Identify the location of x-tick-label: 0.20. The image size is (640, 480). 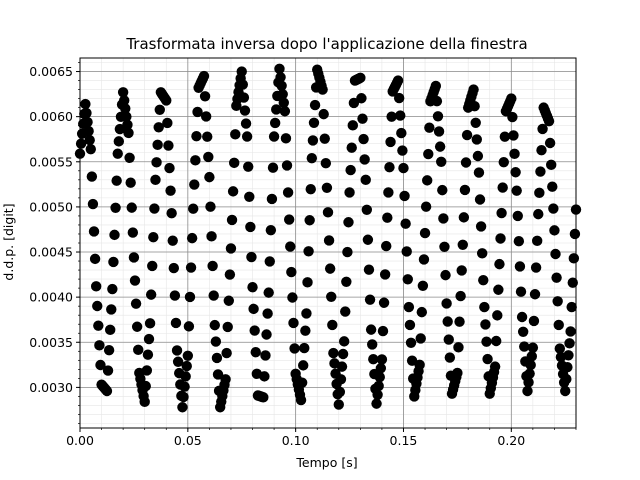
(511, 440).